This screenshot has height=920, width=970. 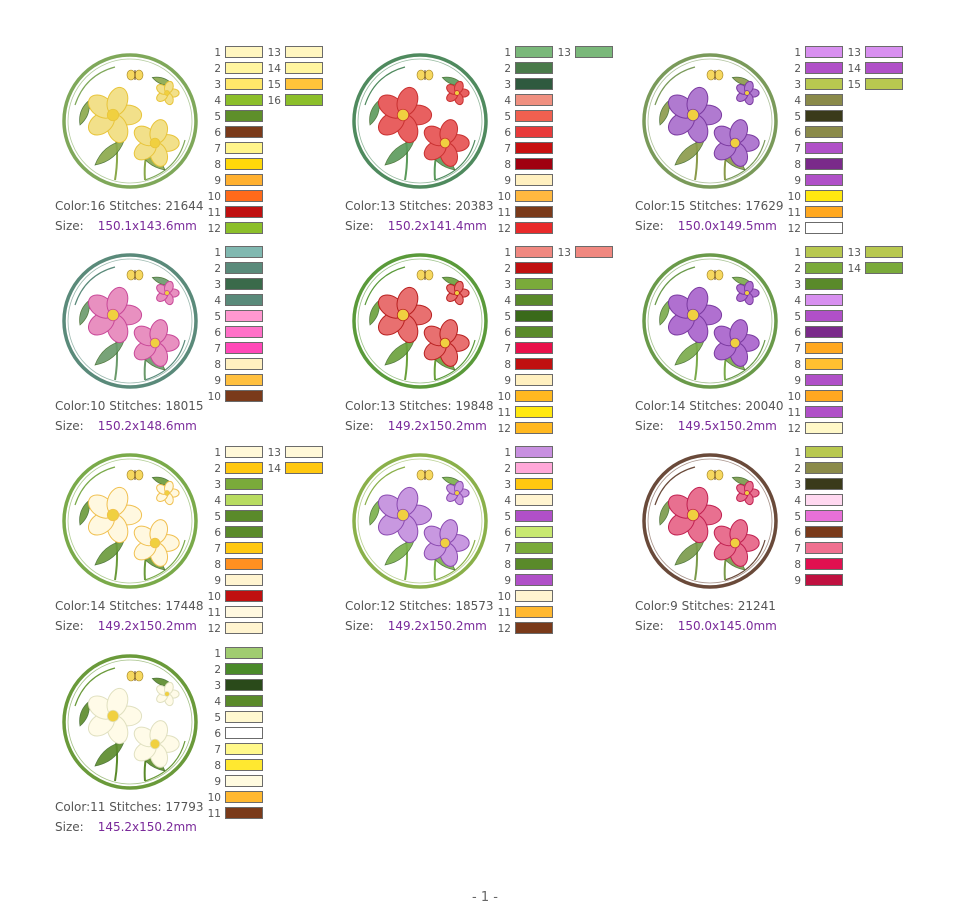 I want to click on design-size: Size: 149.2x150.2mm, so click(x=126, y=626).